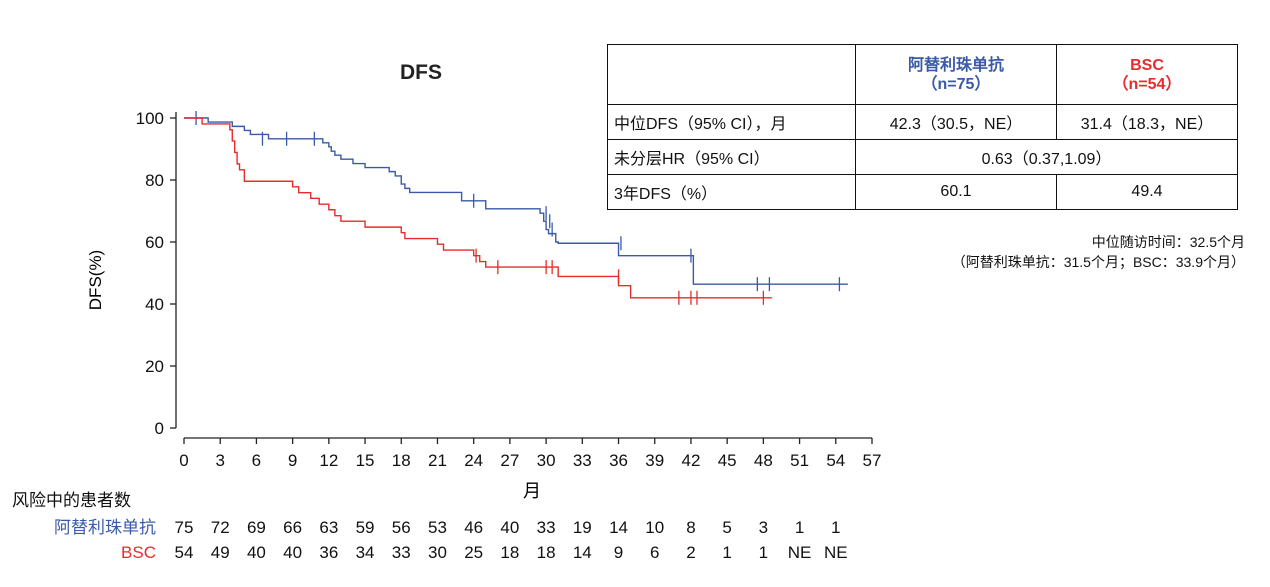  Describe the element at coordinates (731, 157) in the screenshot. I see `row-label: 未分层HR（95% CI）` at that location.